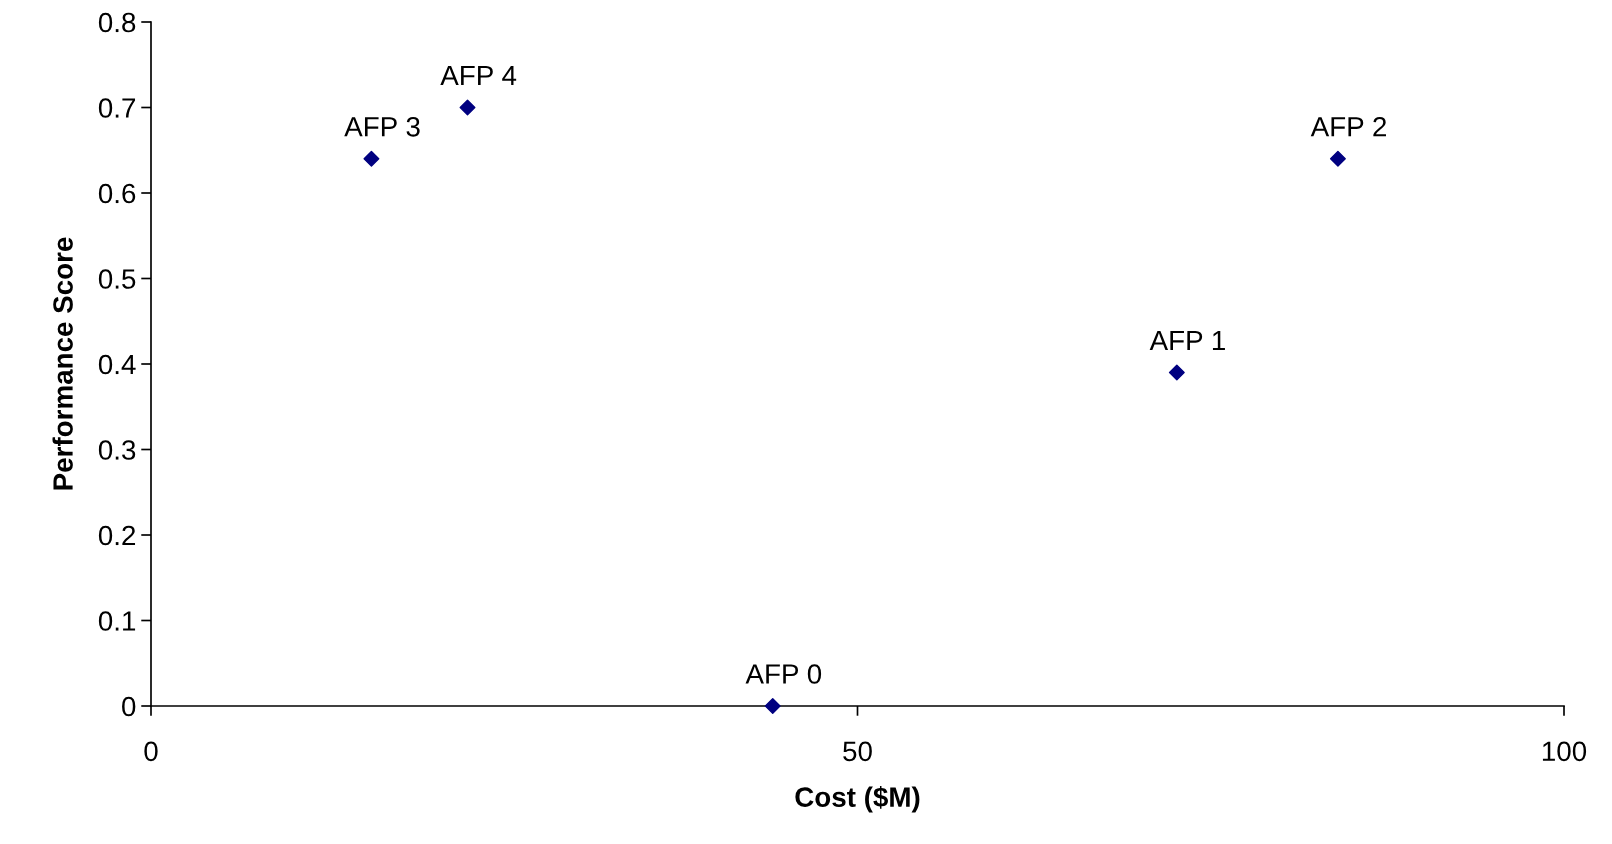 The height and width of the screenshot is (844, 1612). What do you see at coordinates (117, 450) in the screenshot?
I see `y-tick-label: 0.3` at bounding box center [117, 450].